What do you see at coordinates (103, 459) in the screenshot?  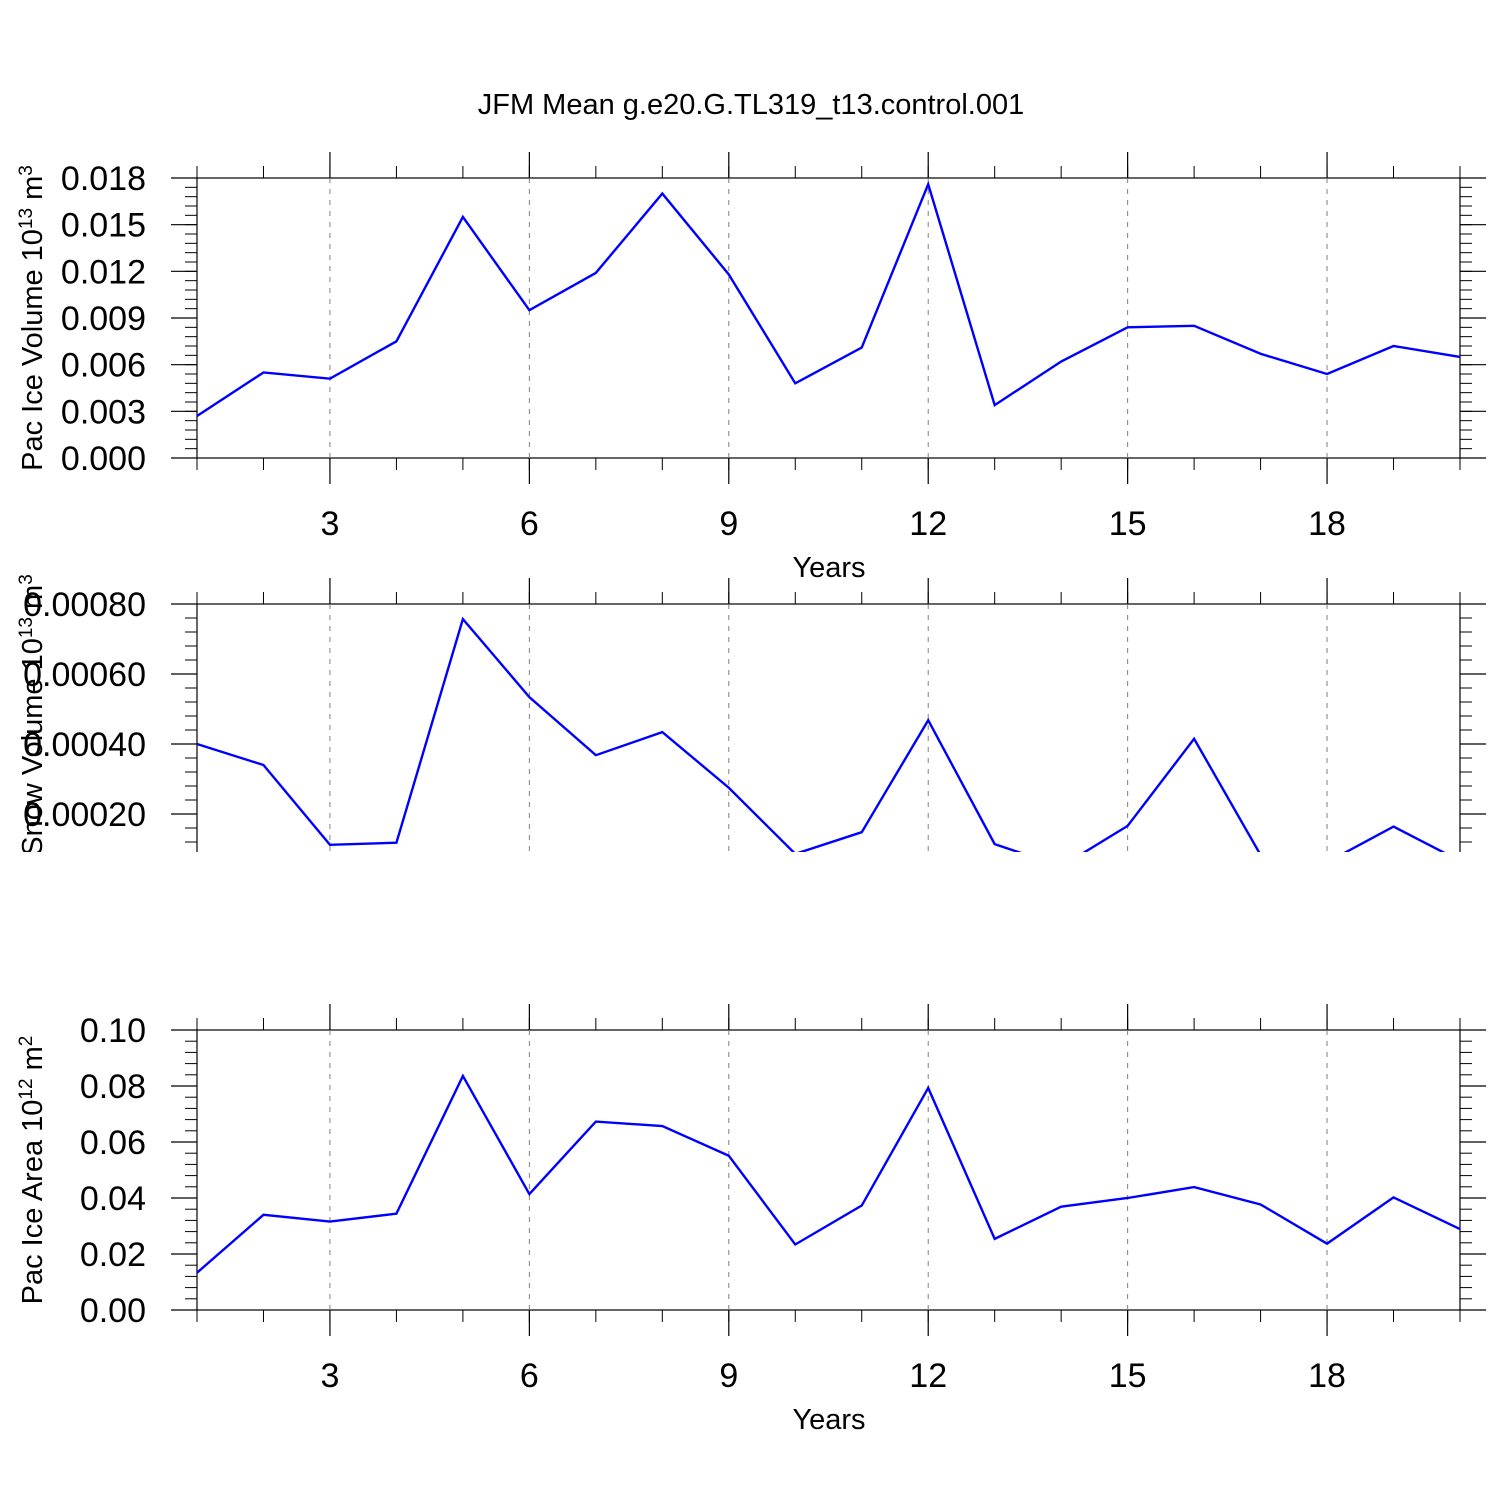 I see `y-tick-label: 0.000` at bounding box center [103, 459].